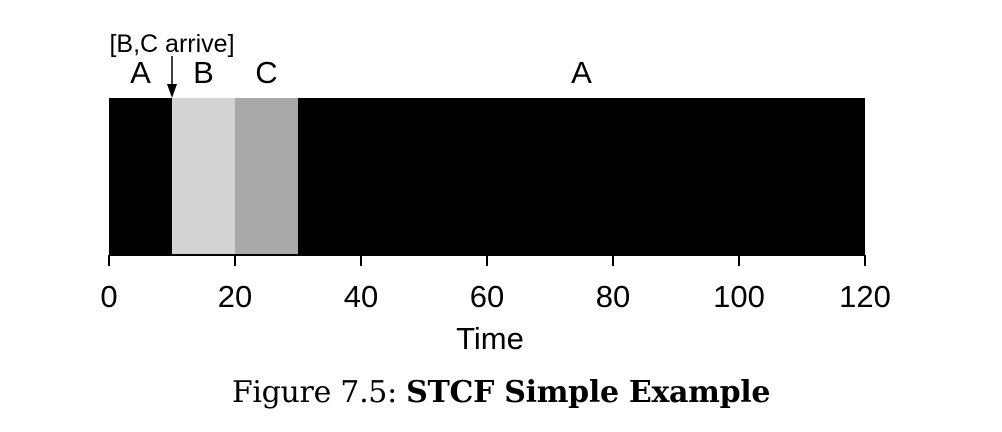  Describe the element at coordinates (613, 296) in the screenshot. I see `x-tick-label-80: 80` at that location.